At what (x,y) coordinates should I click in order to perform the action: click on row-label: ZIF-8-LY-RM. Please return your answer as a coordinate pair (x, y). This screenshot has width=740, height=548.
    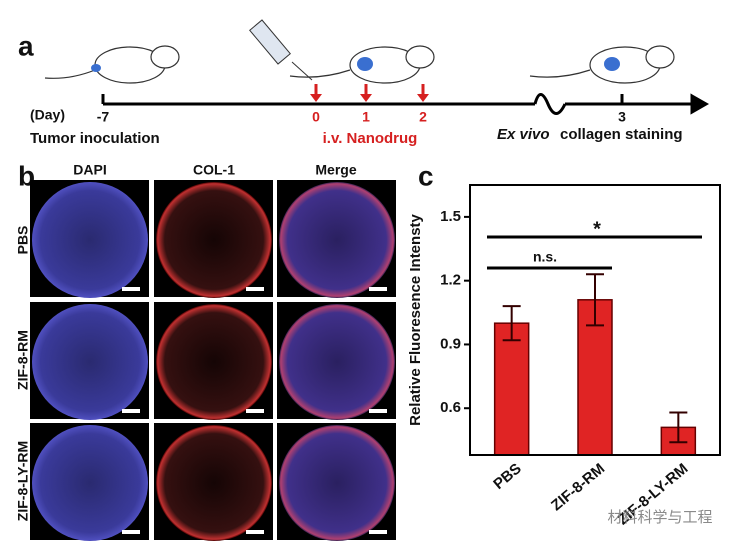
    Looking at the image, I should click on (23, 481).